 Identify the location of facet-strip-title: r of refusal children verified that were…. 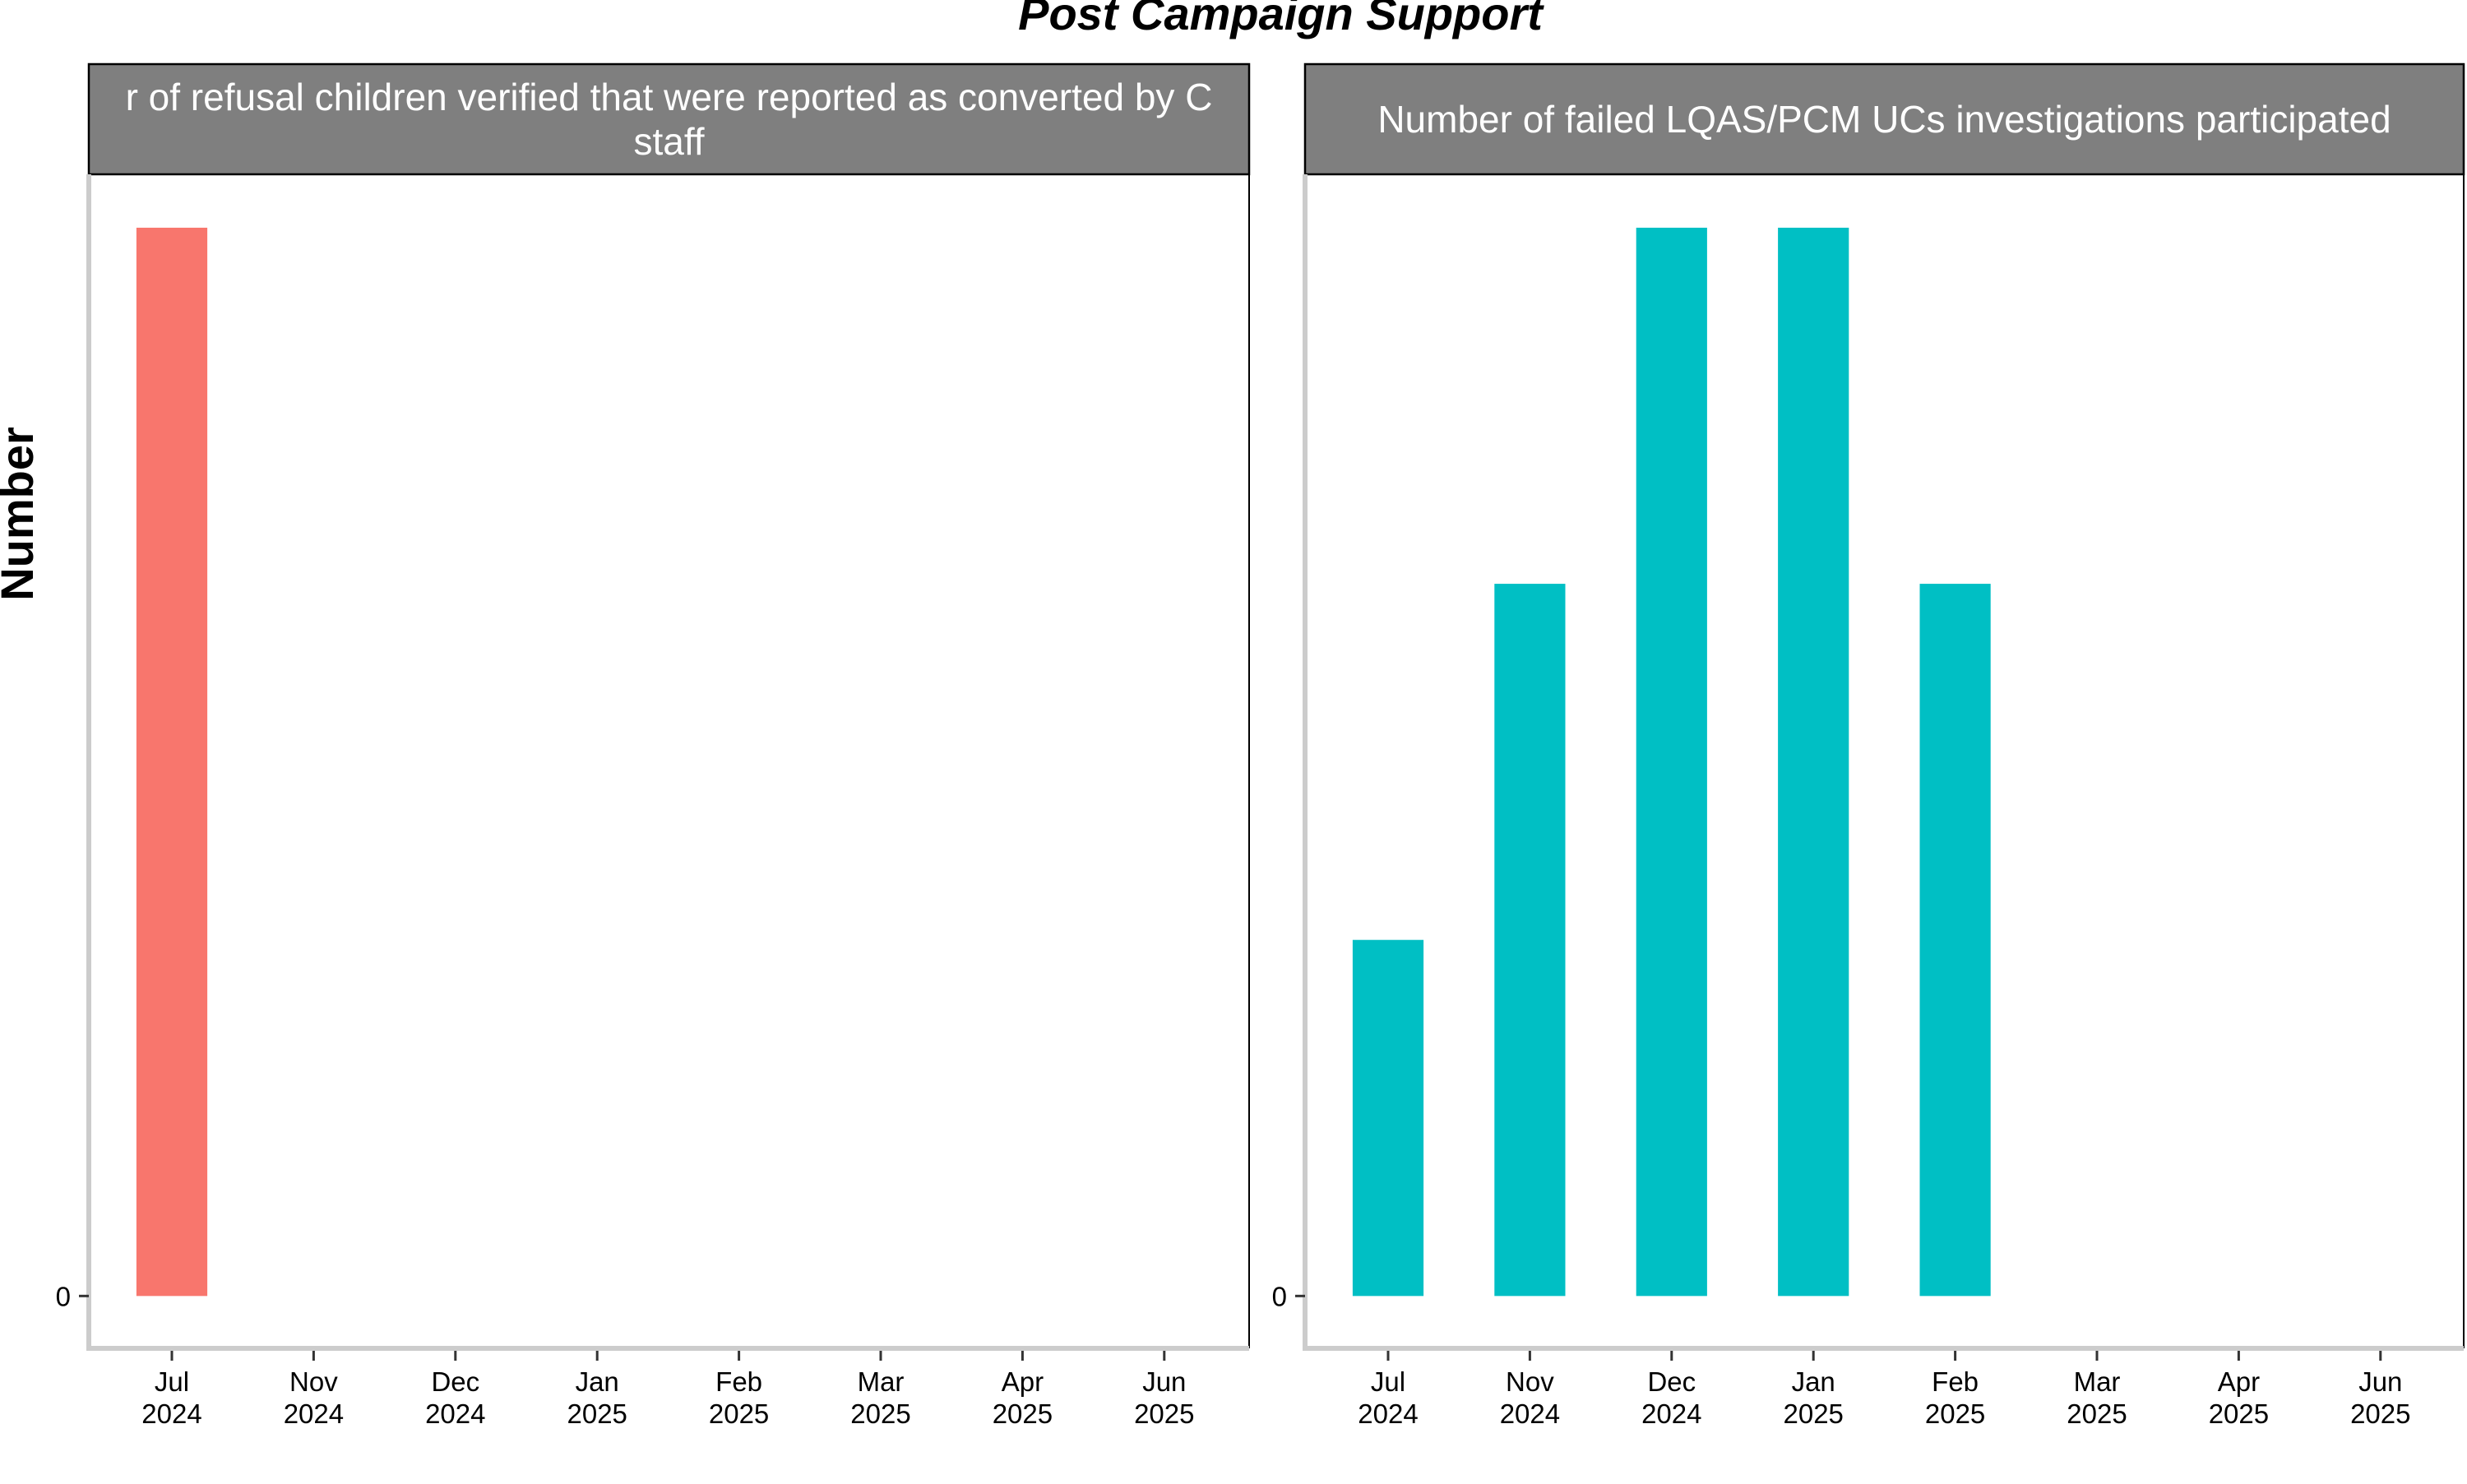
(669, 120).